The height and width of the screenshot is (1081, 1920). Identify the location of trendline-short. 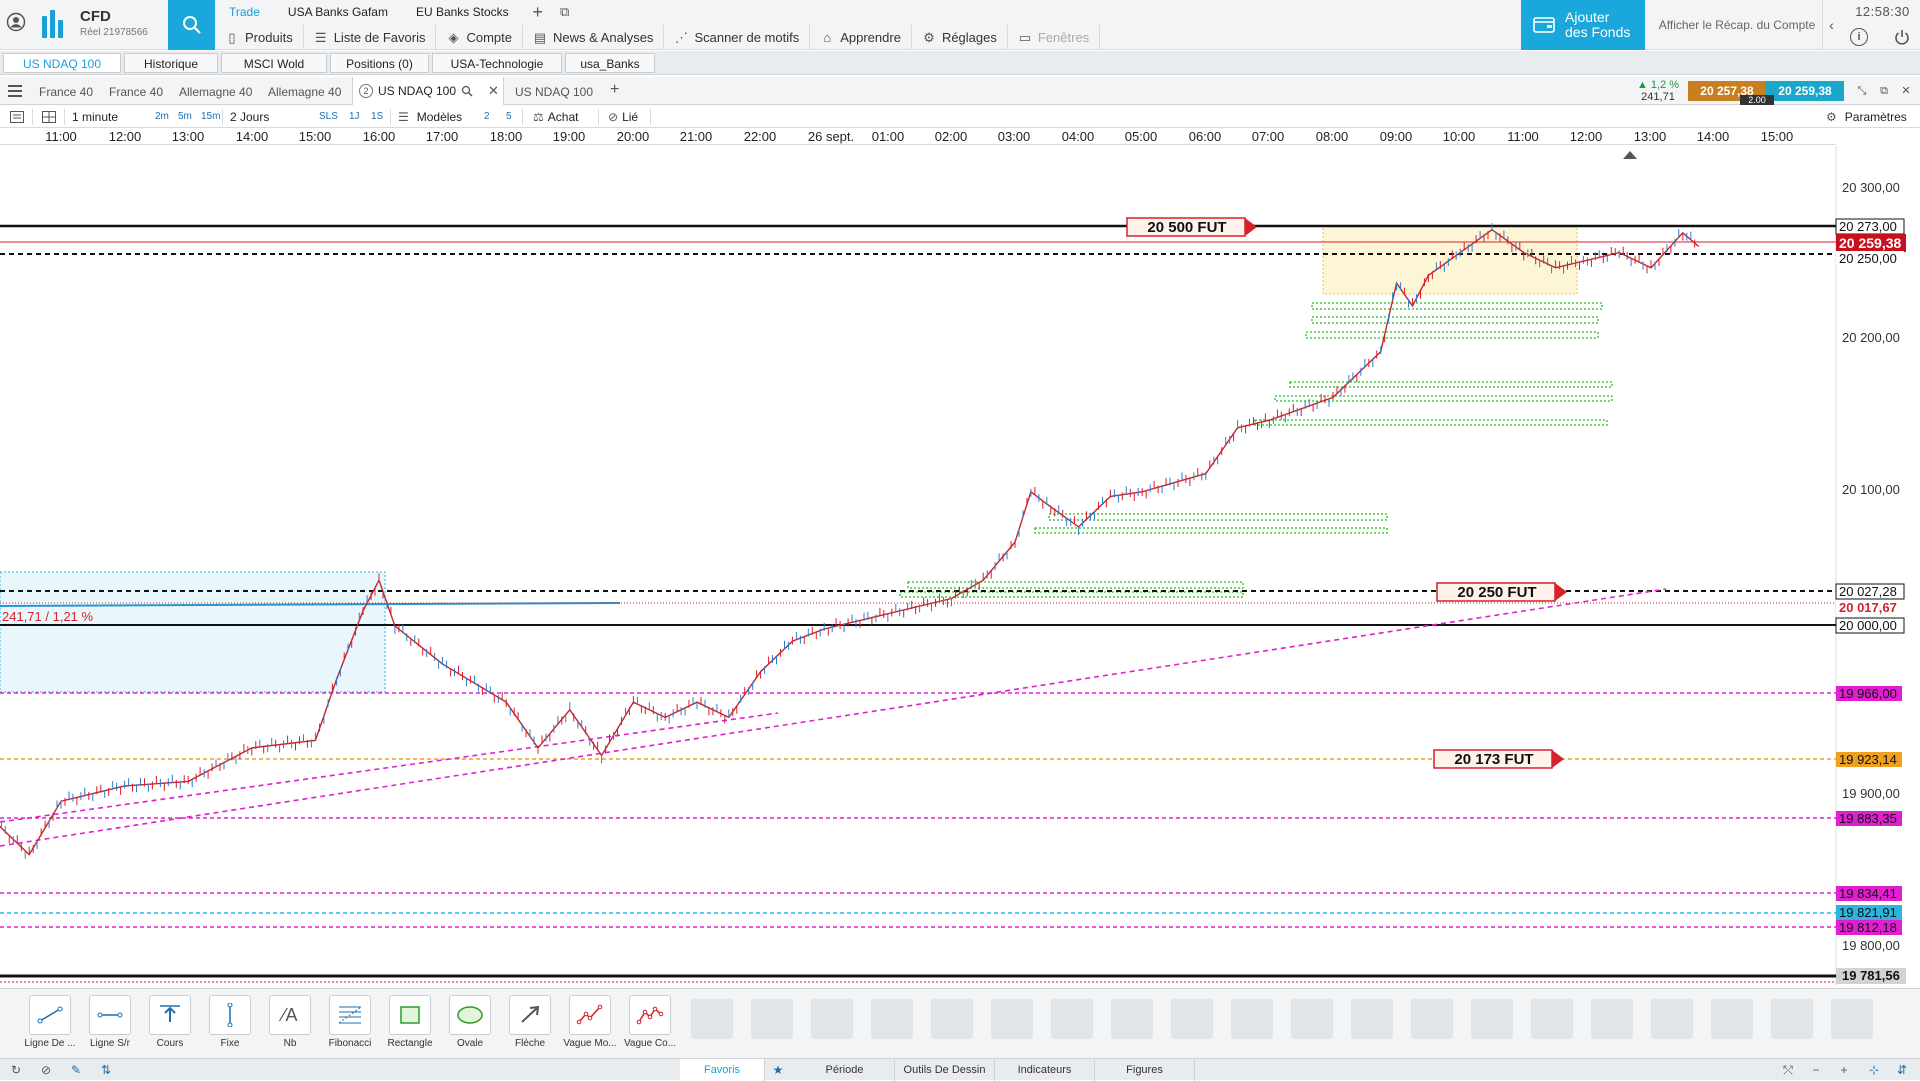
(389, 767).